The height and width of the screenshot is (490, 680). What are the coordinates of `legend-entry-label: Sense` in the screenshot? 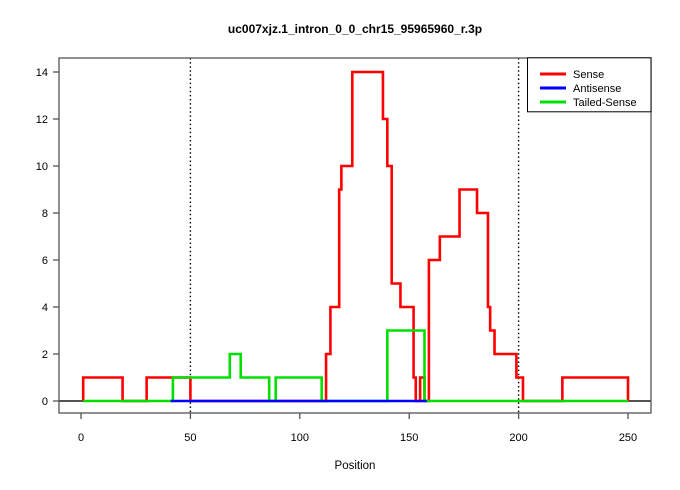 It's located at (588, 75).